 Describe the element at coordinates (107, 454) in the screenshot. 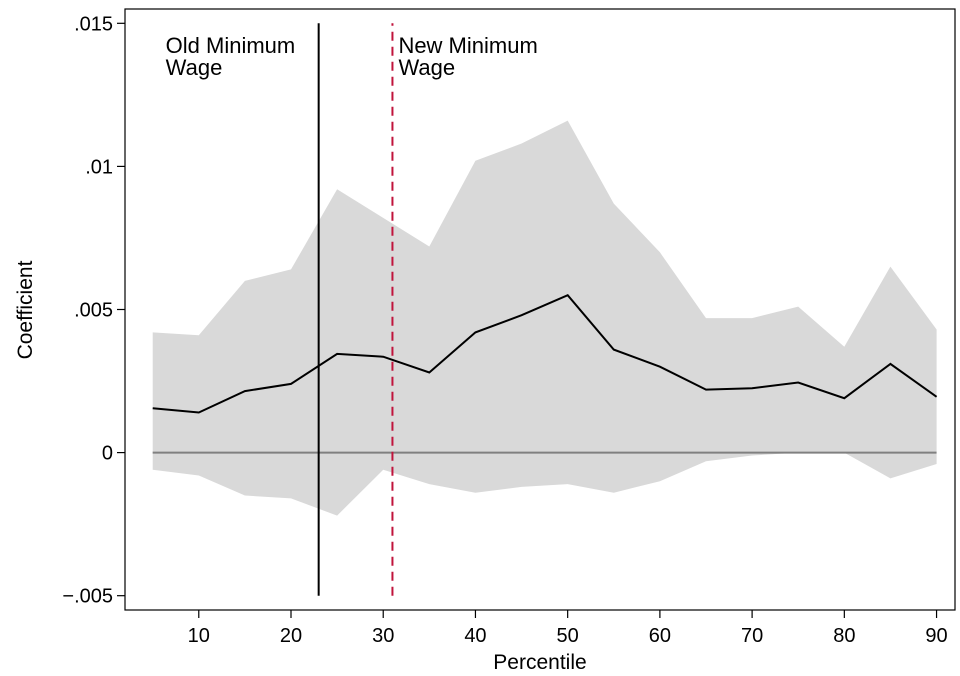

I see `y-tick-label: 0` at that location.